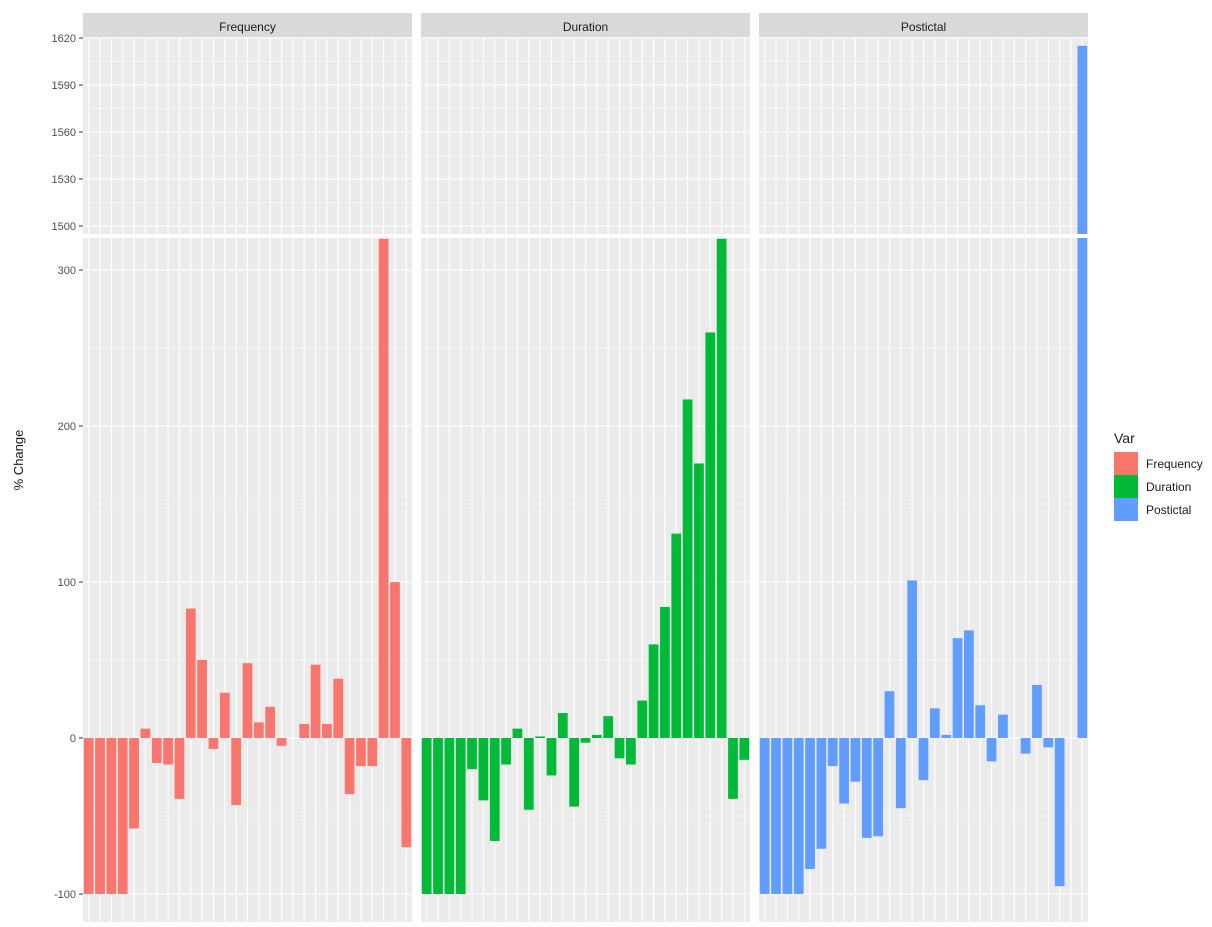  I want to click on legend-title: Var, so click(1124, 438).